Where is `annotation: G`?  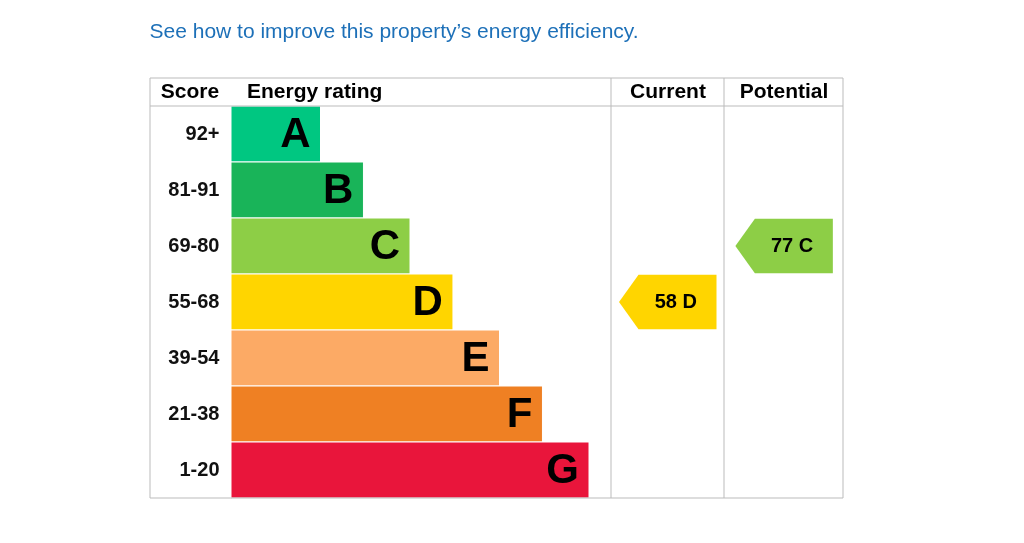 annotation: G is located at coordinates (562, 468).